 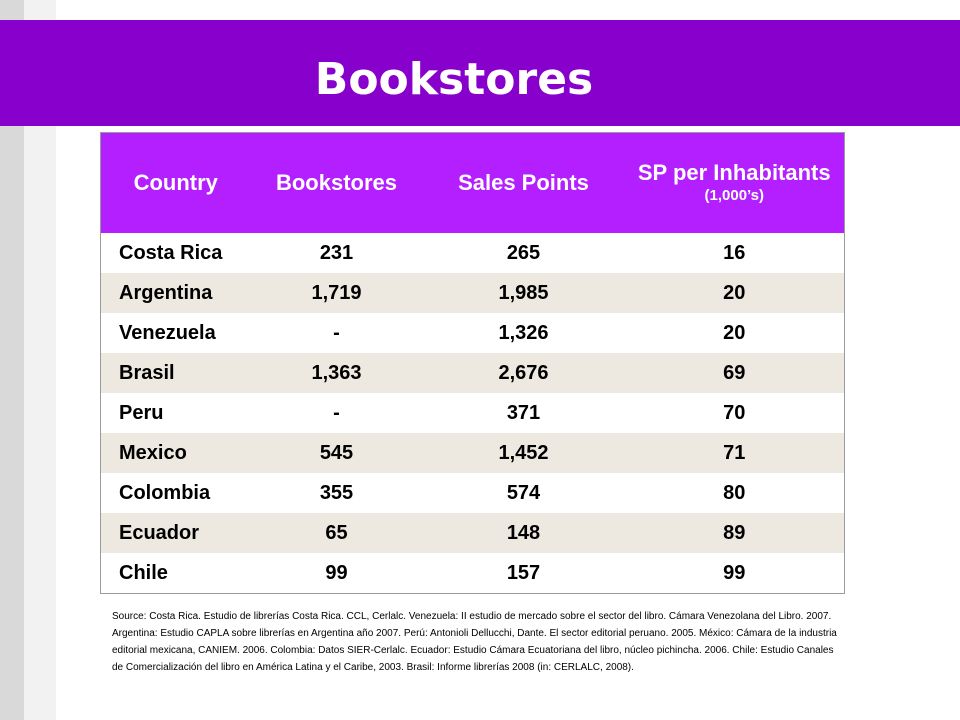 I want to click on table-row: Ecuador 65 148 89, so click(x=472, y=533).